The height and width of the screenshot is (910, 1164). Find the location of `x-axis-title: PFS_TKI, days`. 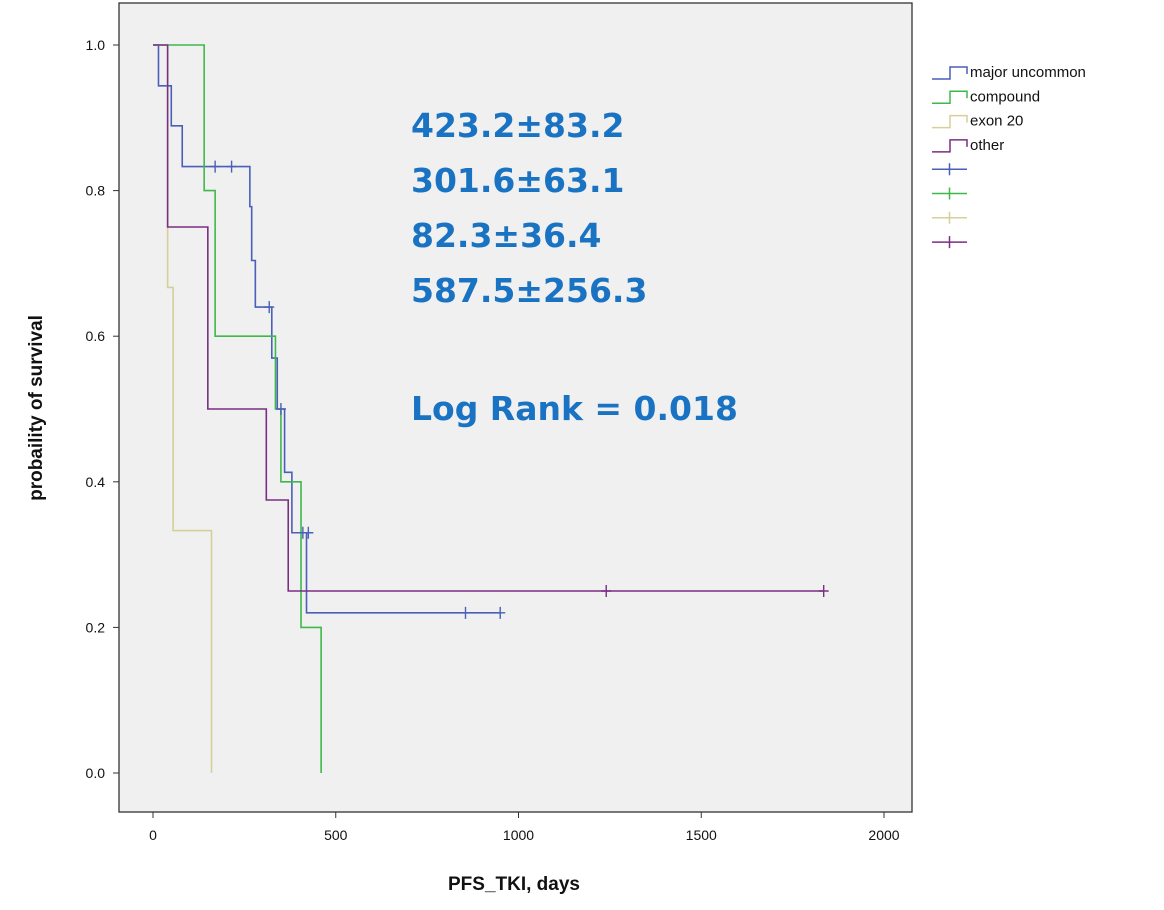

x-axis-title: PFS_TKI, days is located at coordinates (514, 884).